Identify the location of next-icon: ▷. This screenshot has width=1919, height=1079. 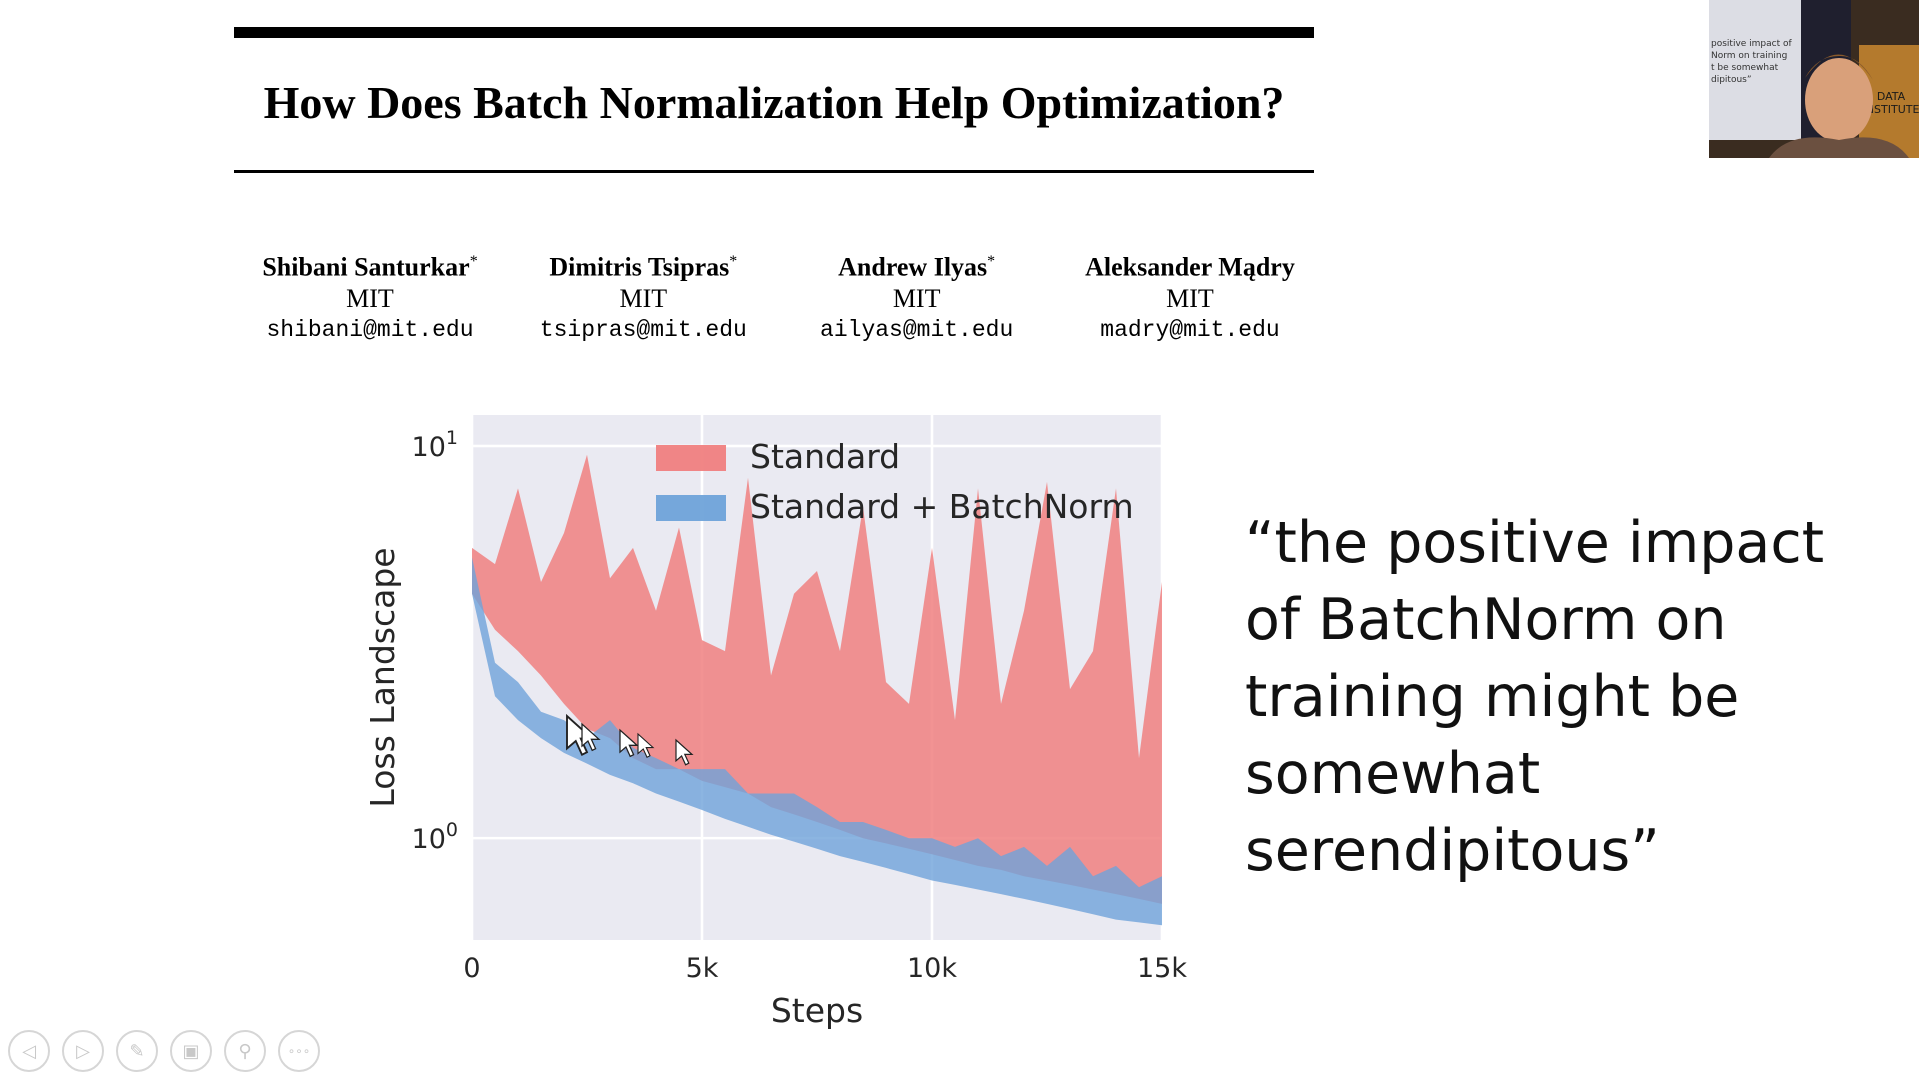
(83, 1051).